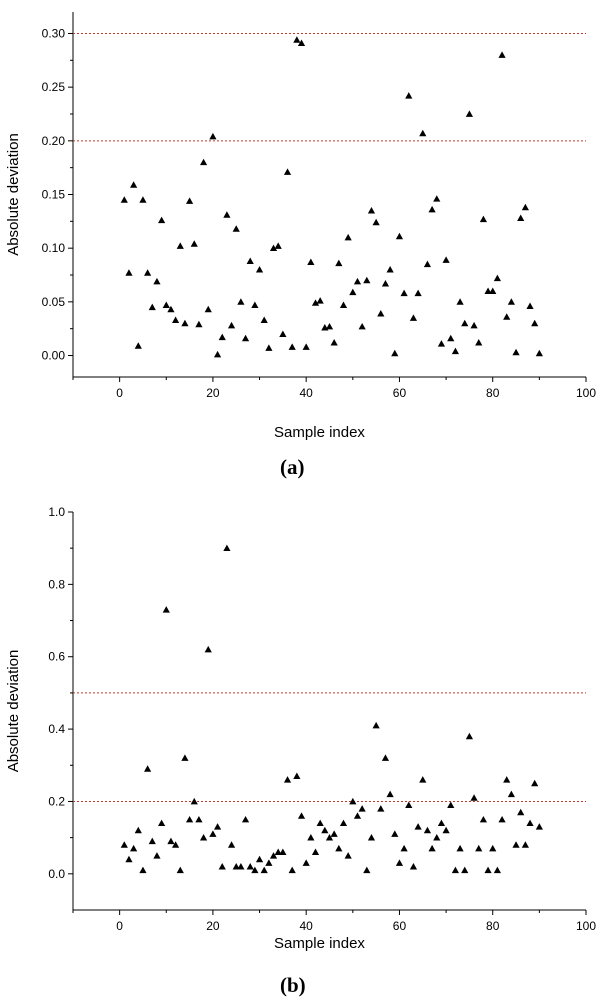  I want to click on x-axis-label: Sample index, so click(319, 432).